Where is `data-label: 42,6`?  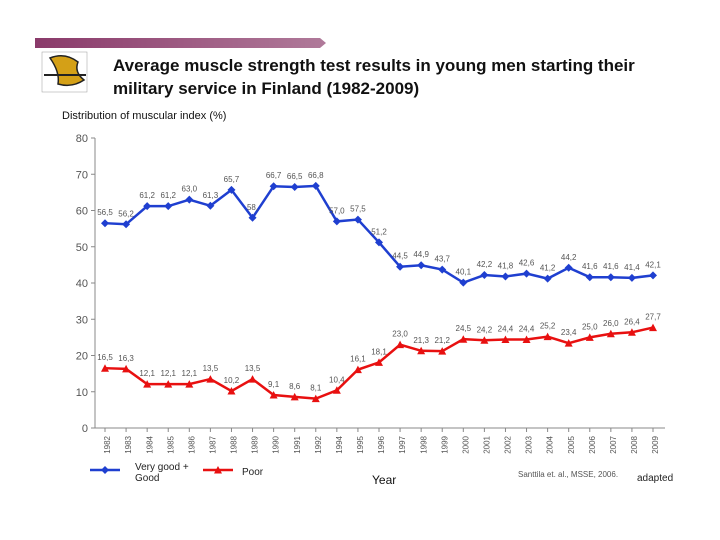 data-label: 42,6 is located at coordinates (527, 263).